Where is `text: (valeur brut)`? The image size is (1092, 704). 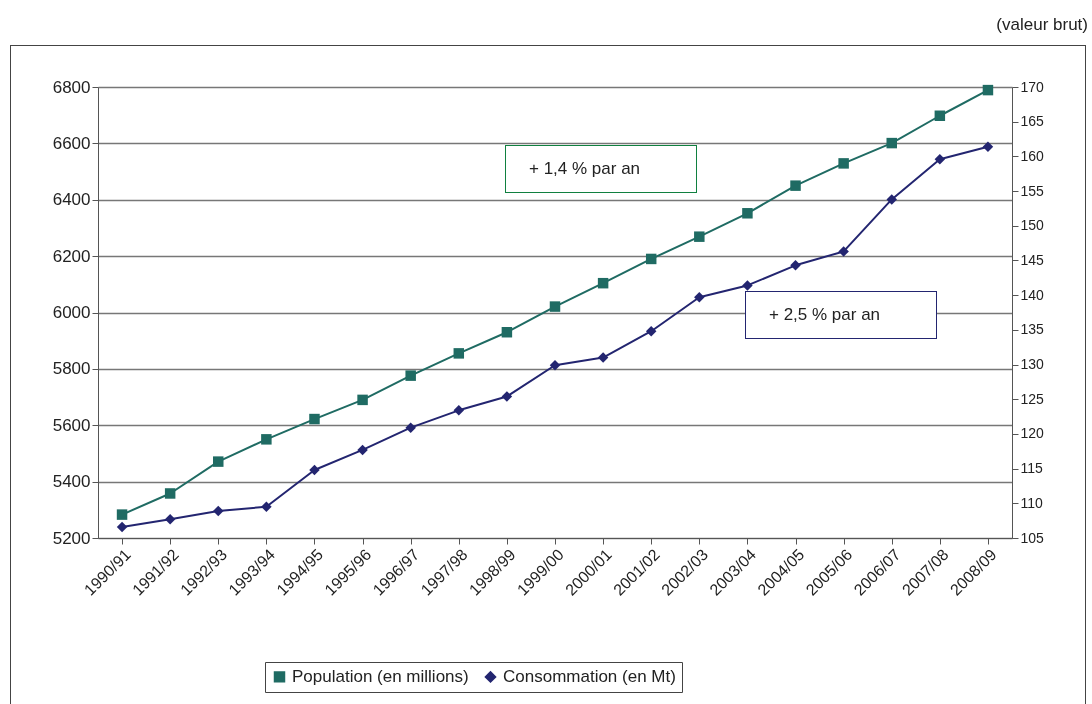 text: (valeur brut) is located at coordinates (1042, 24).